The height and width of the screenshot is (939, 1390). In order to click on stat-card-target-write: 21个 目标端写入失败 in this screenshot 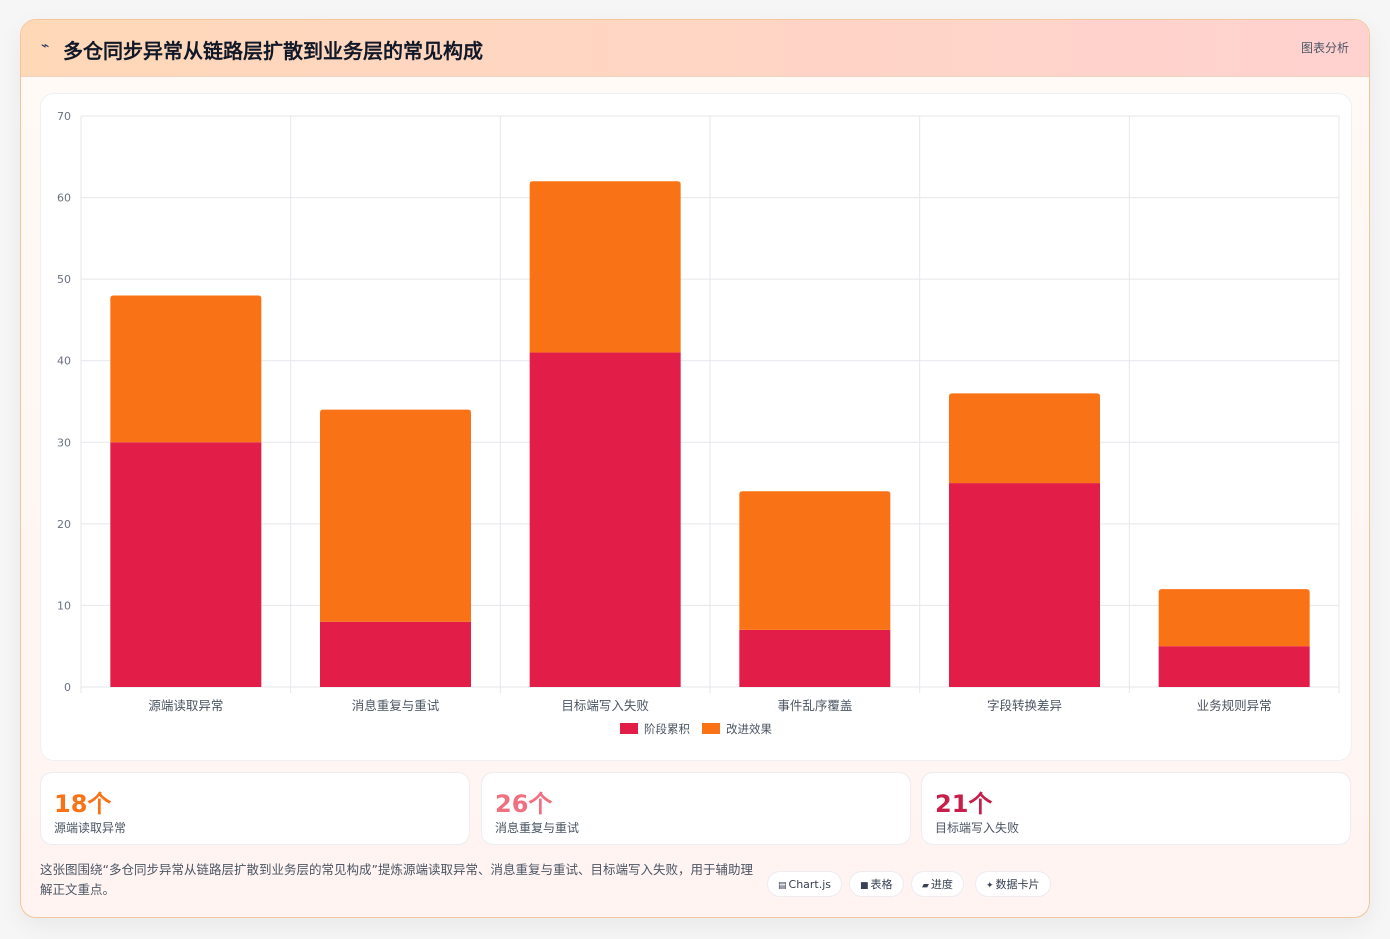, I will do `click(1136, 808)`.